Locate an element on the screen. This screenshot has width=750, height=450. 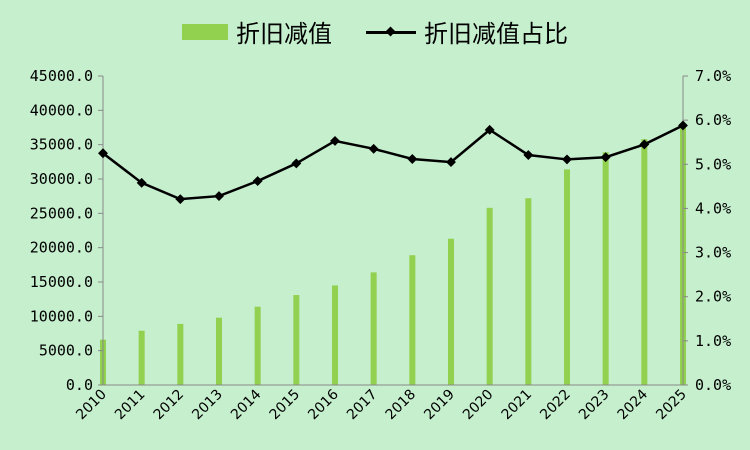
x-tick-label: 2025 is located at coordinates (671, 405).